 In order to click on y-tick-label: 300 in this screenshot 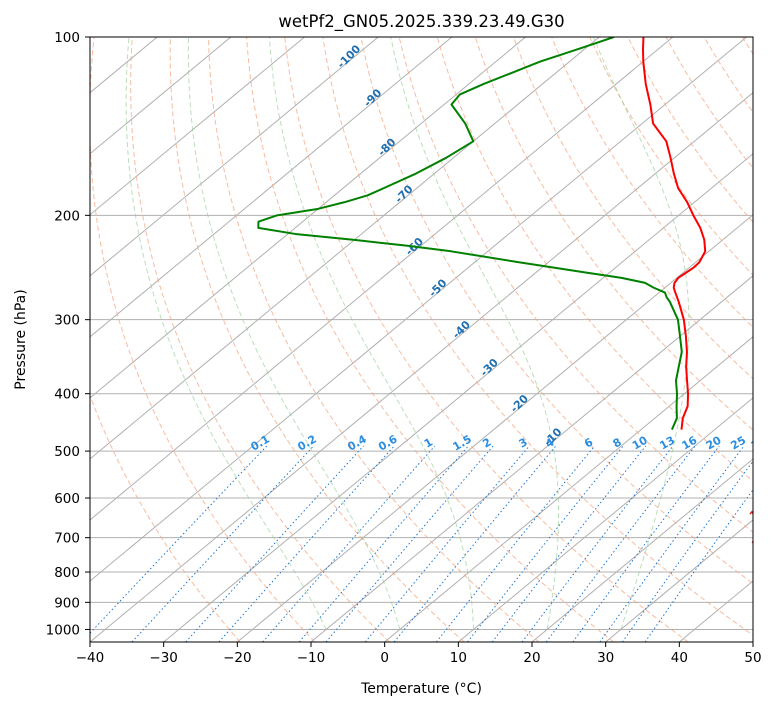, I will do `click(67, 321)`.